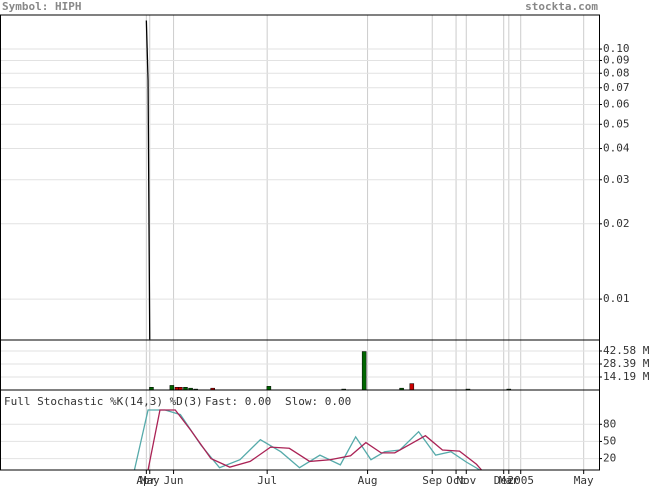 The height and width of the screenshot is (486, 655). I want to click on x-tick-label: Nov, so click(466, 480).